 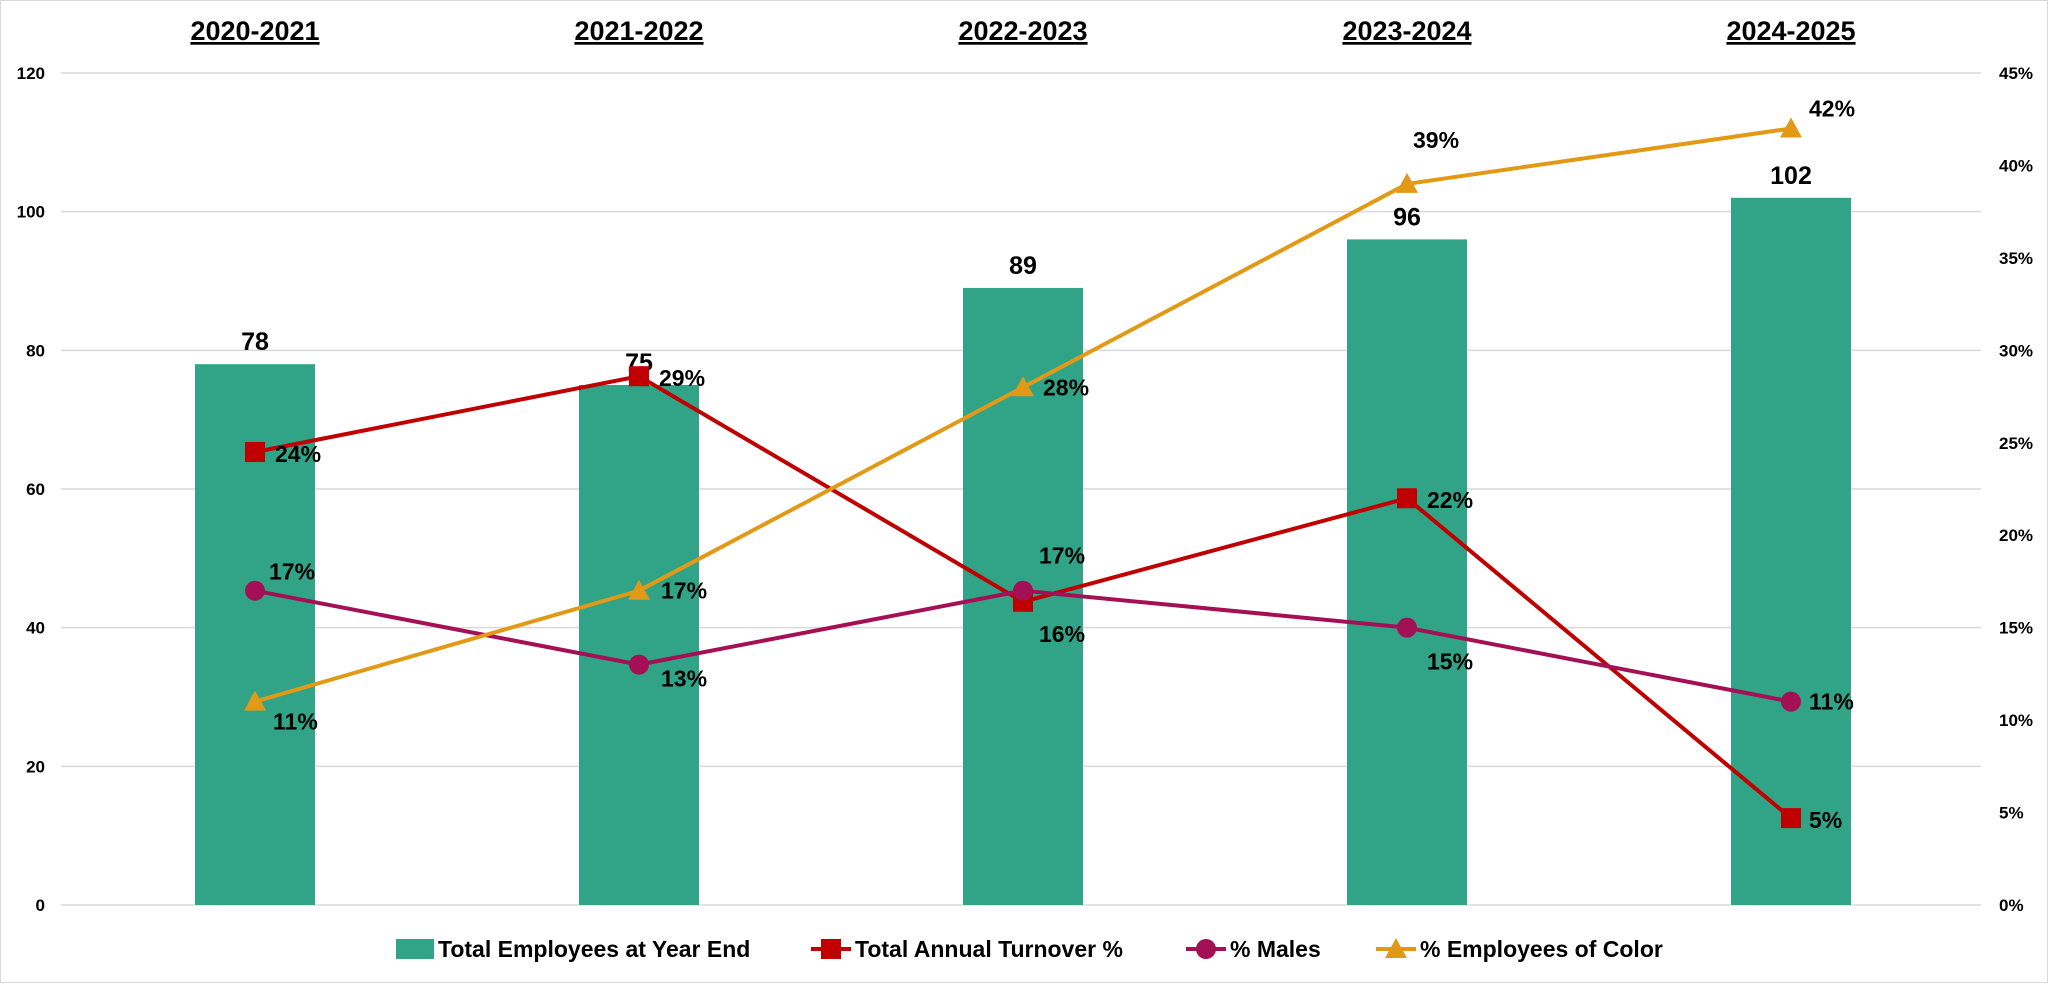 I want to click on y-right-tick-label: 10%, so click(x=2016, y=720).